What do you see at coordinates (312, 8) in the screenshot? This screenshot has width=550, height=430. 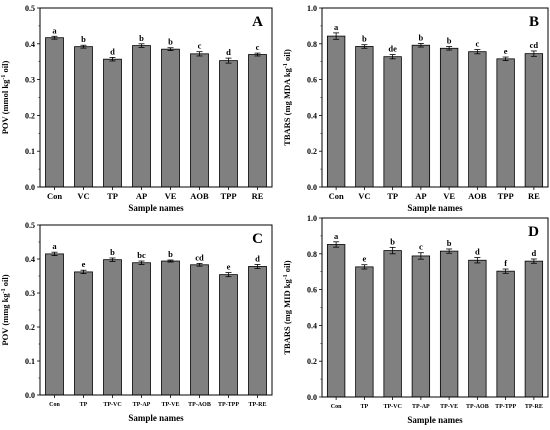 I see `y-tick-label: 1.0` at bounding box center [312, 8].